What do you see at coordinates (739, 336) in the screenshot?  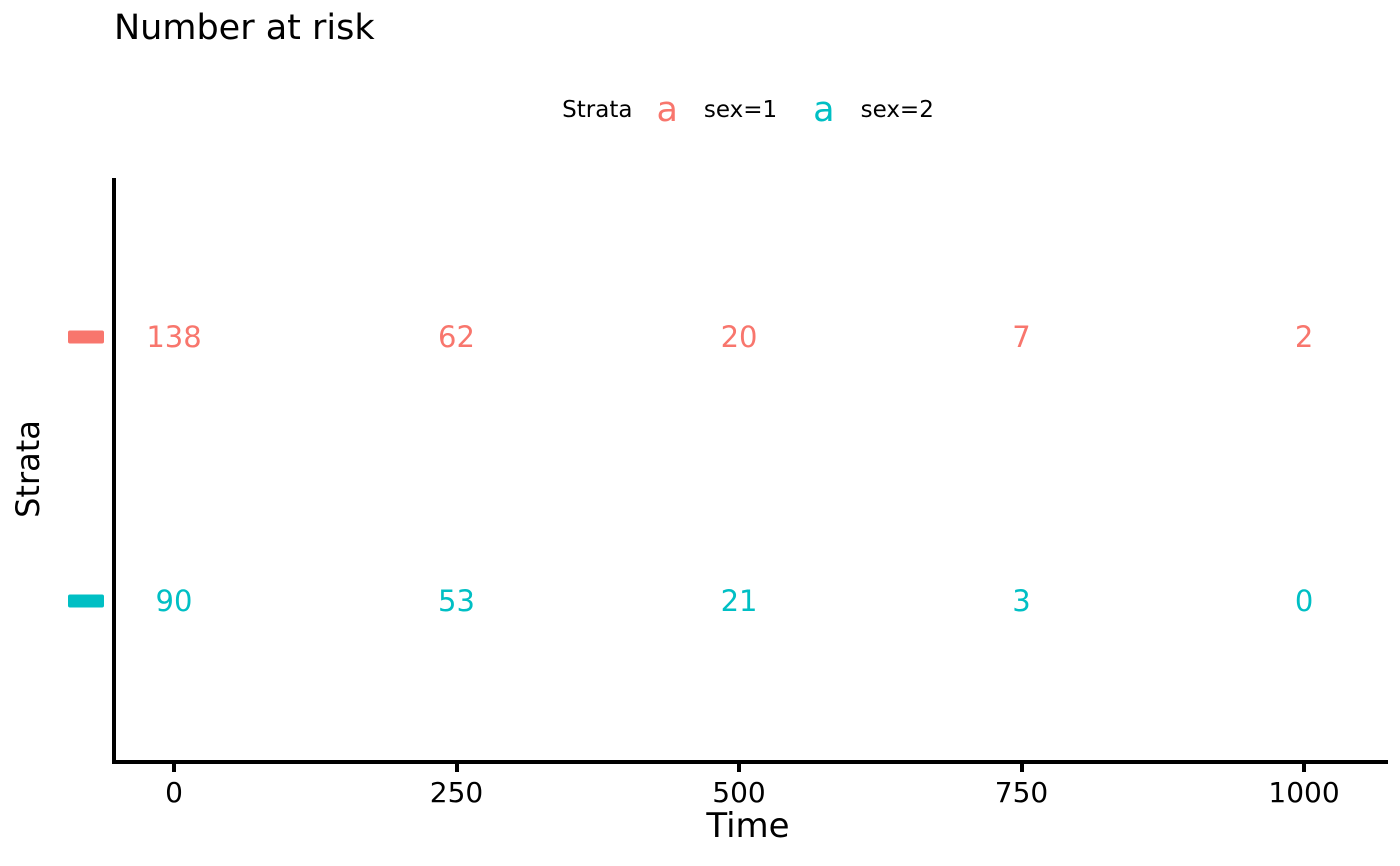 I see `risk-count-sex=1-t500: 20` at bounding box center [739, 336].